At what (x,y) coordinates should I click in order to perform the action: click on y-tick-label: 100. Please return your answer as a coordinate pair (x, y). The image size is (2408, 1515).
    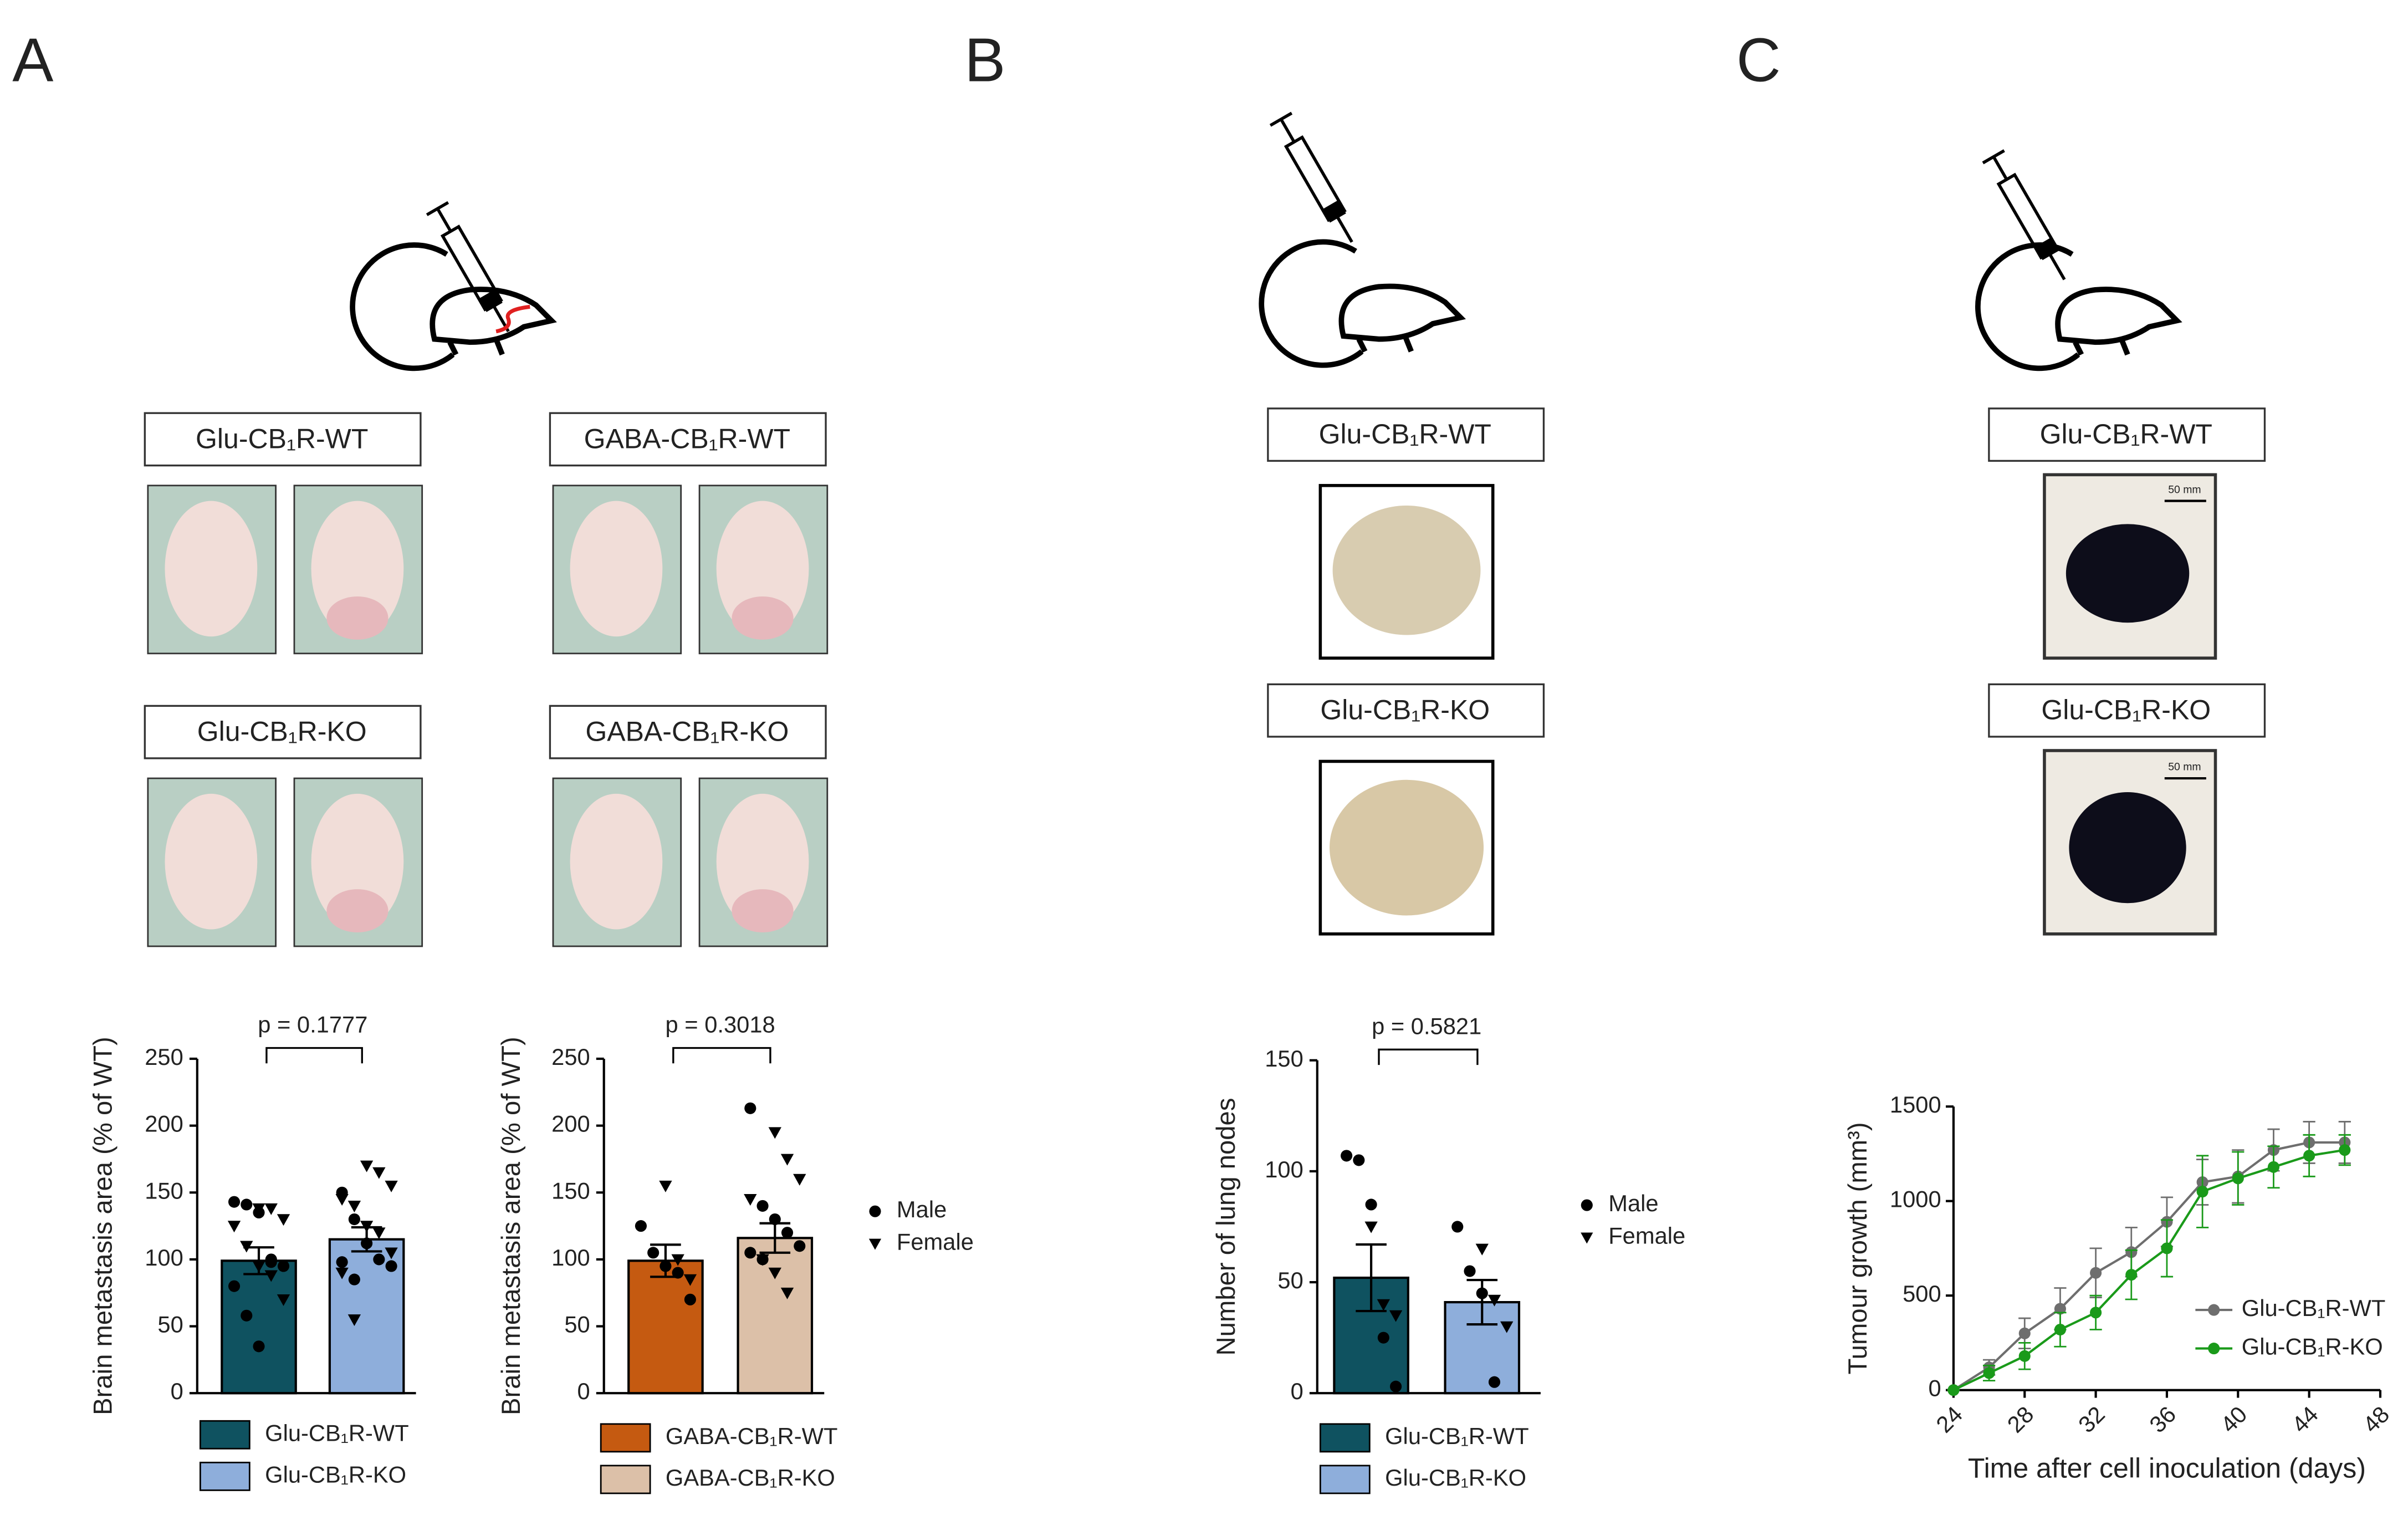
    Looking at the image, I should click on (570, 1258).